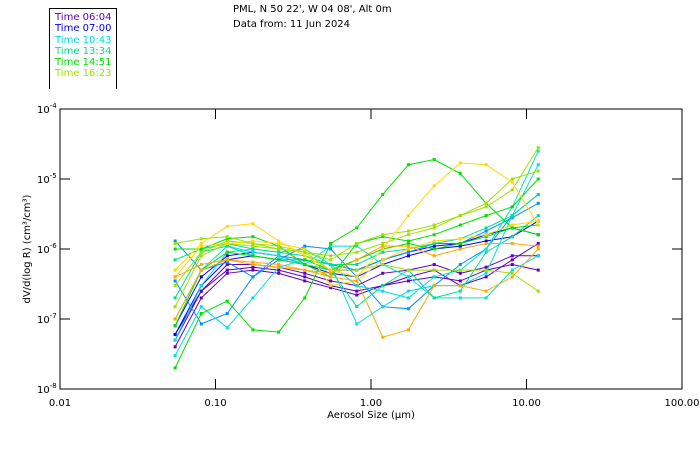  What do you see at coordinates (83, 63) in the screenshot?
I see `legend-item-1451: Time 14:51` at bounding box center [83, 63].